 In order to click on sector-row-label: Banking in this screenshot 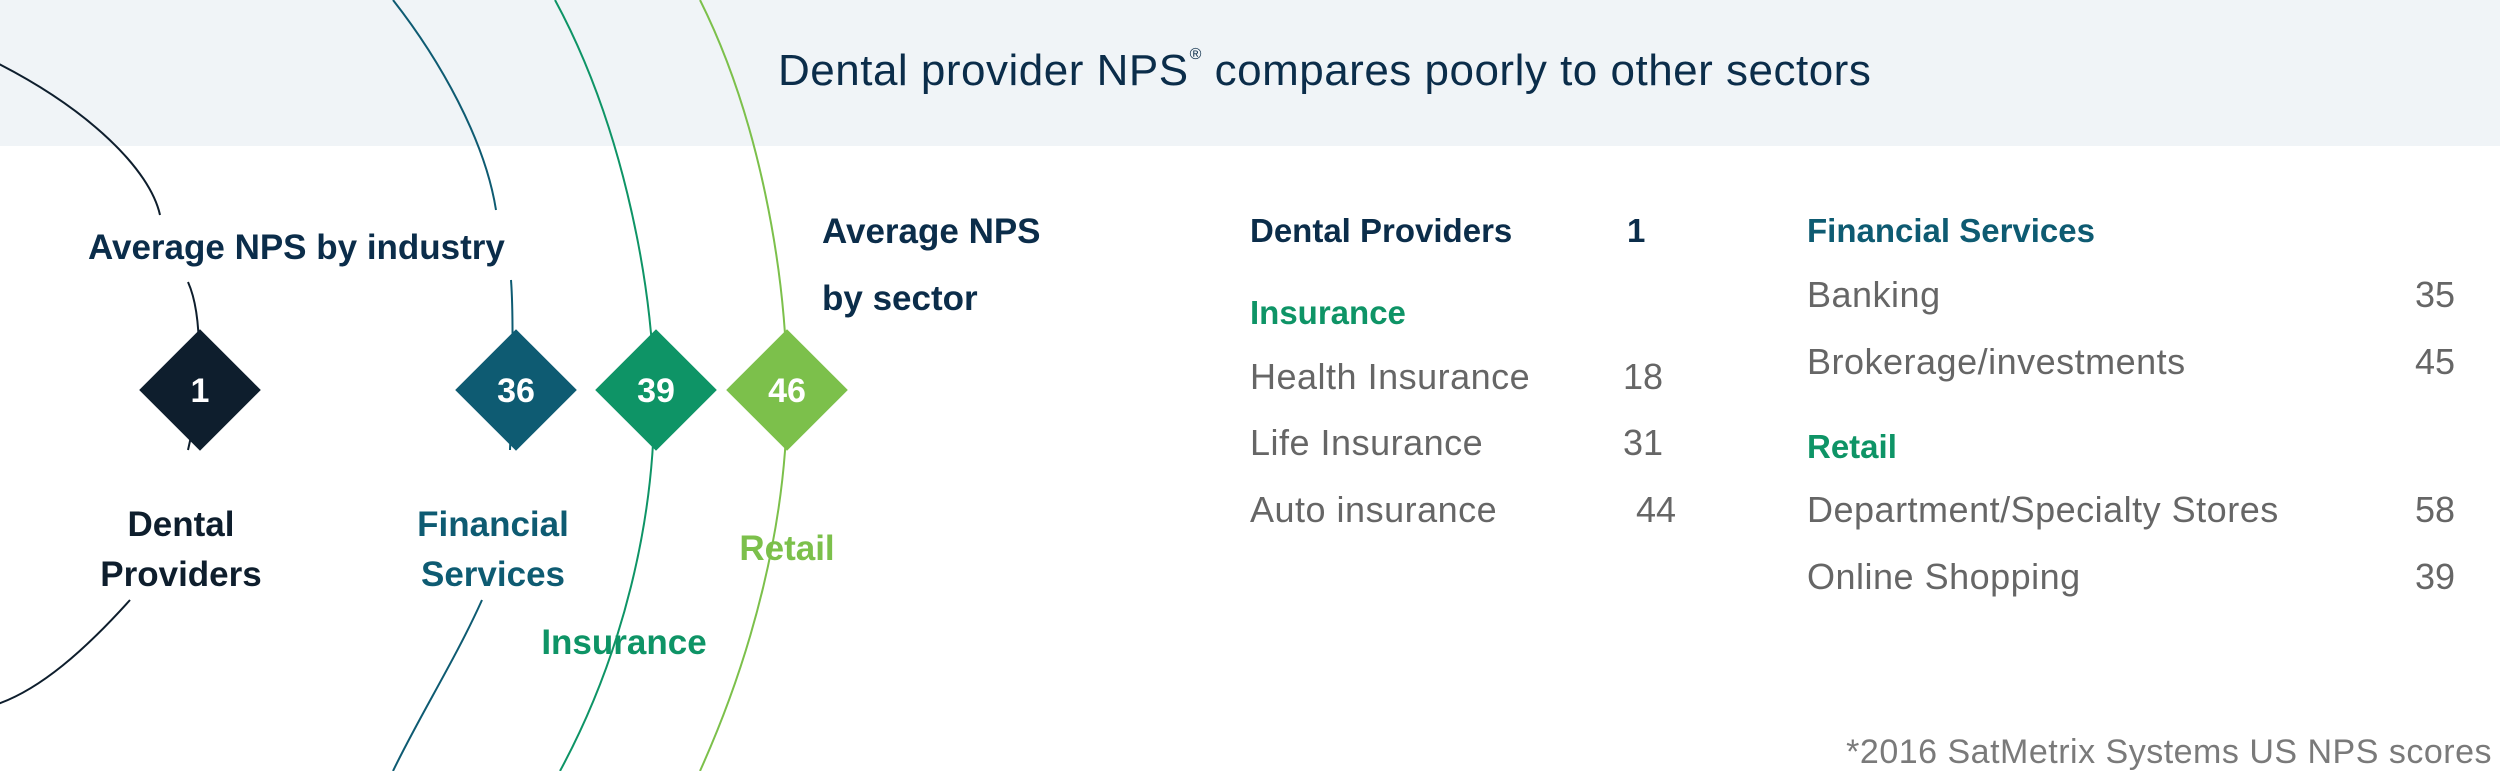, I will do `click(1874, 294)`.